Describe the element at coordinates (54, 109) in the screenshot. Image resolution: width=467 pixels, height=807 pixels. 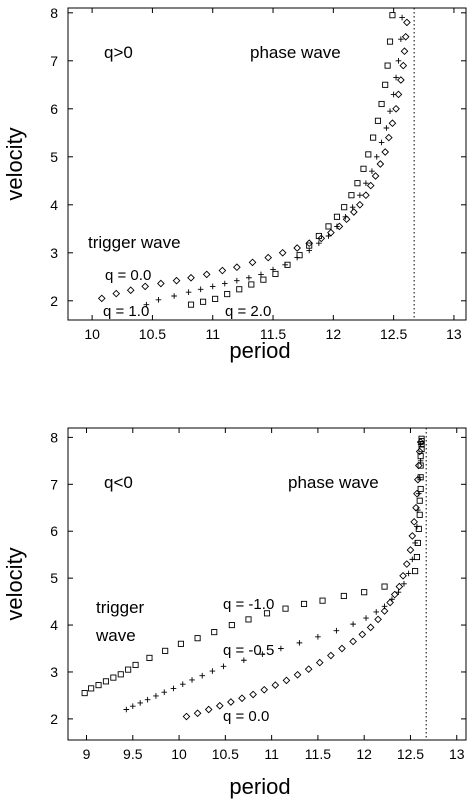
I see `y-tick-label-top: 6` at that location.